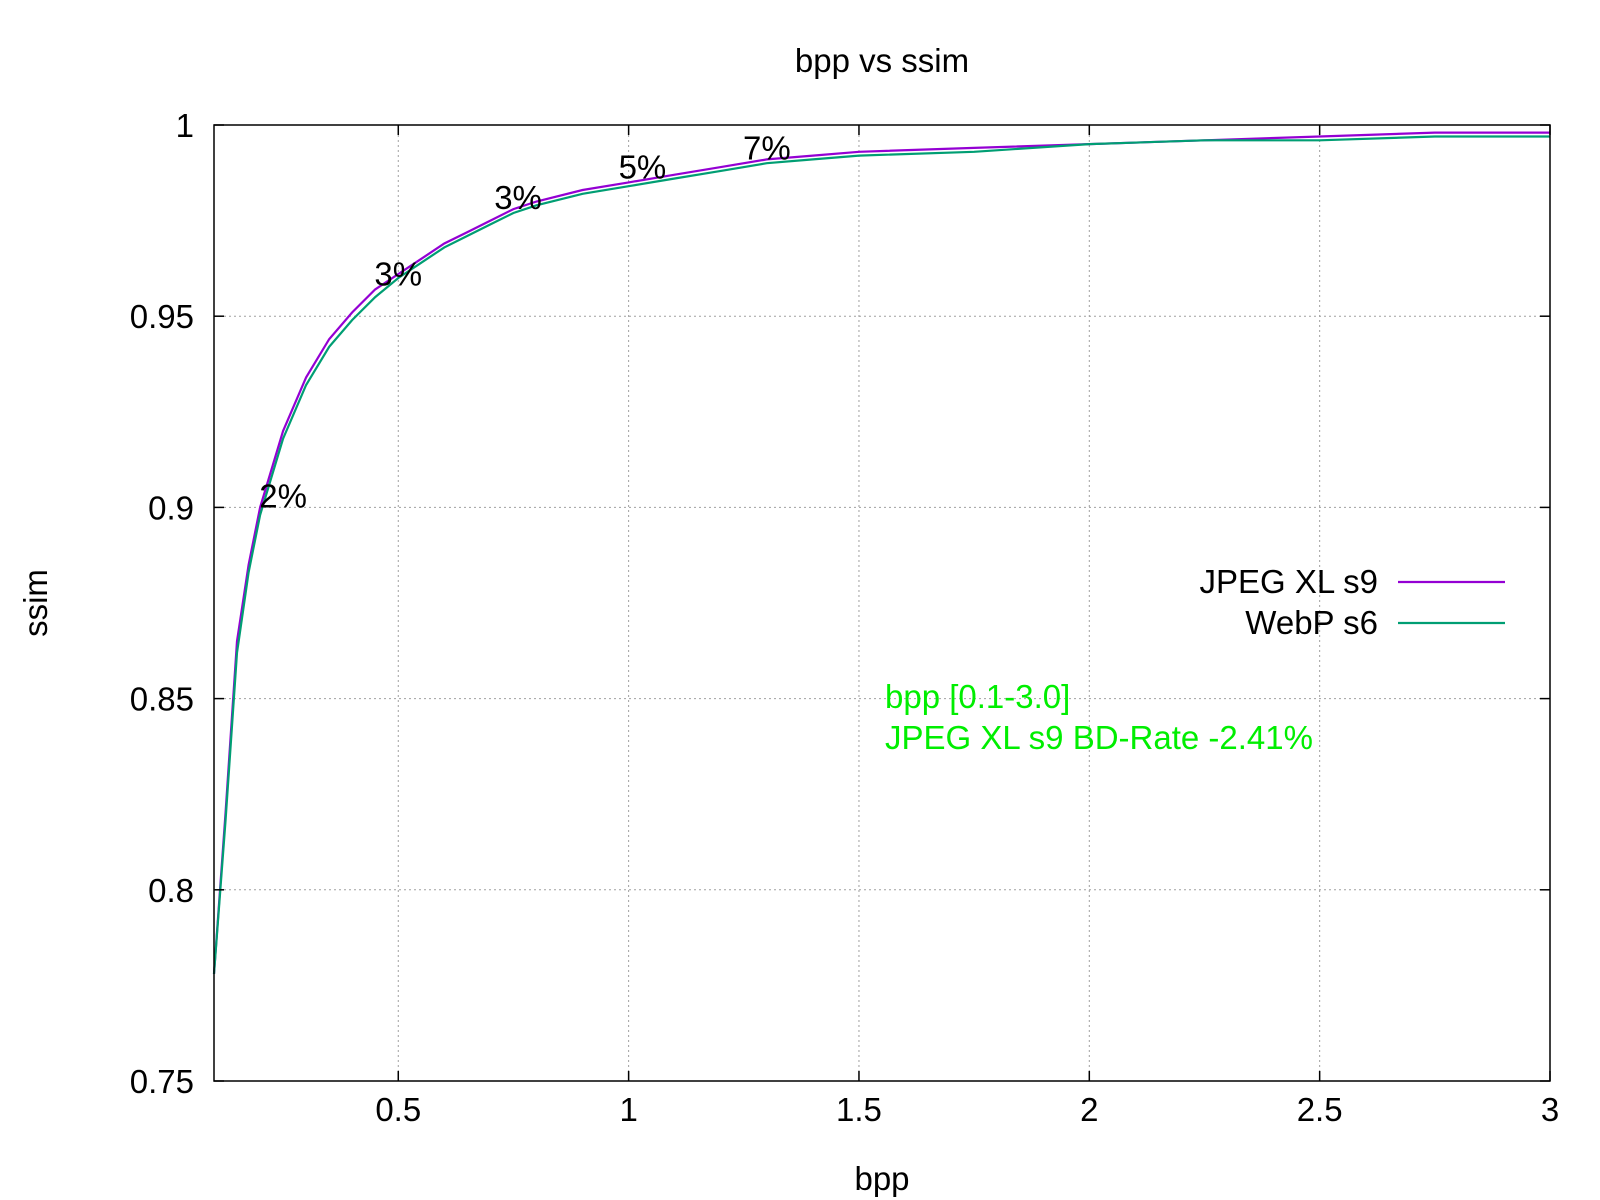 This screenshot has height=1200, width=1600. I want to click on annotations: 2% 3% 3% 5% 7%, so click(524, 321).